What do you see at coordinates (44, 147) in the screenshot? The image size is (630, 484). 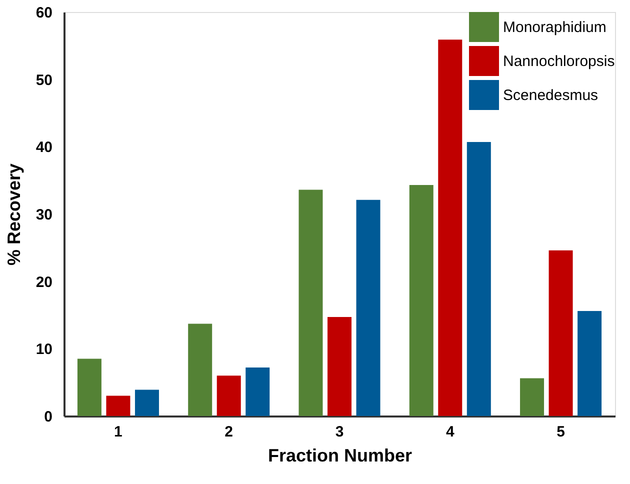 I see `y-tick-label: 40` at bounding box center [44, 147].